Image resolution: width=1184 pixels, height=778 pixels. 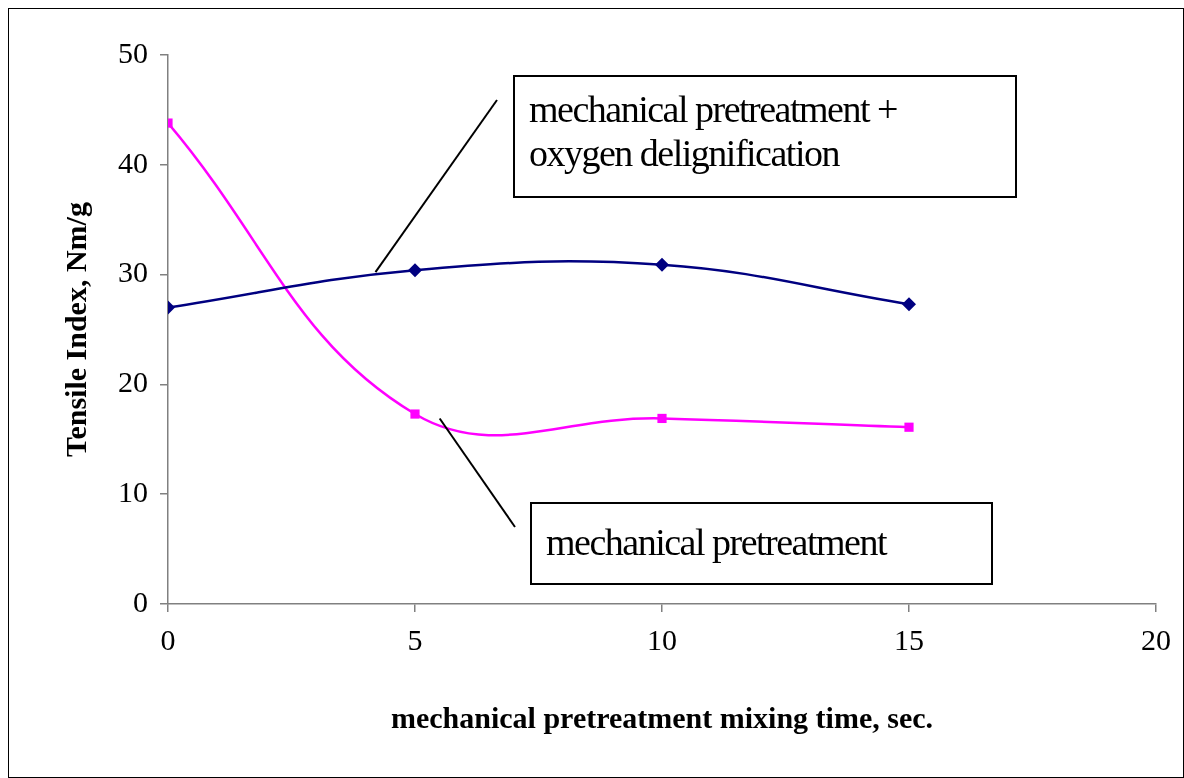 I want to click on x-tick-label: 10, so click(x=662, y=639).